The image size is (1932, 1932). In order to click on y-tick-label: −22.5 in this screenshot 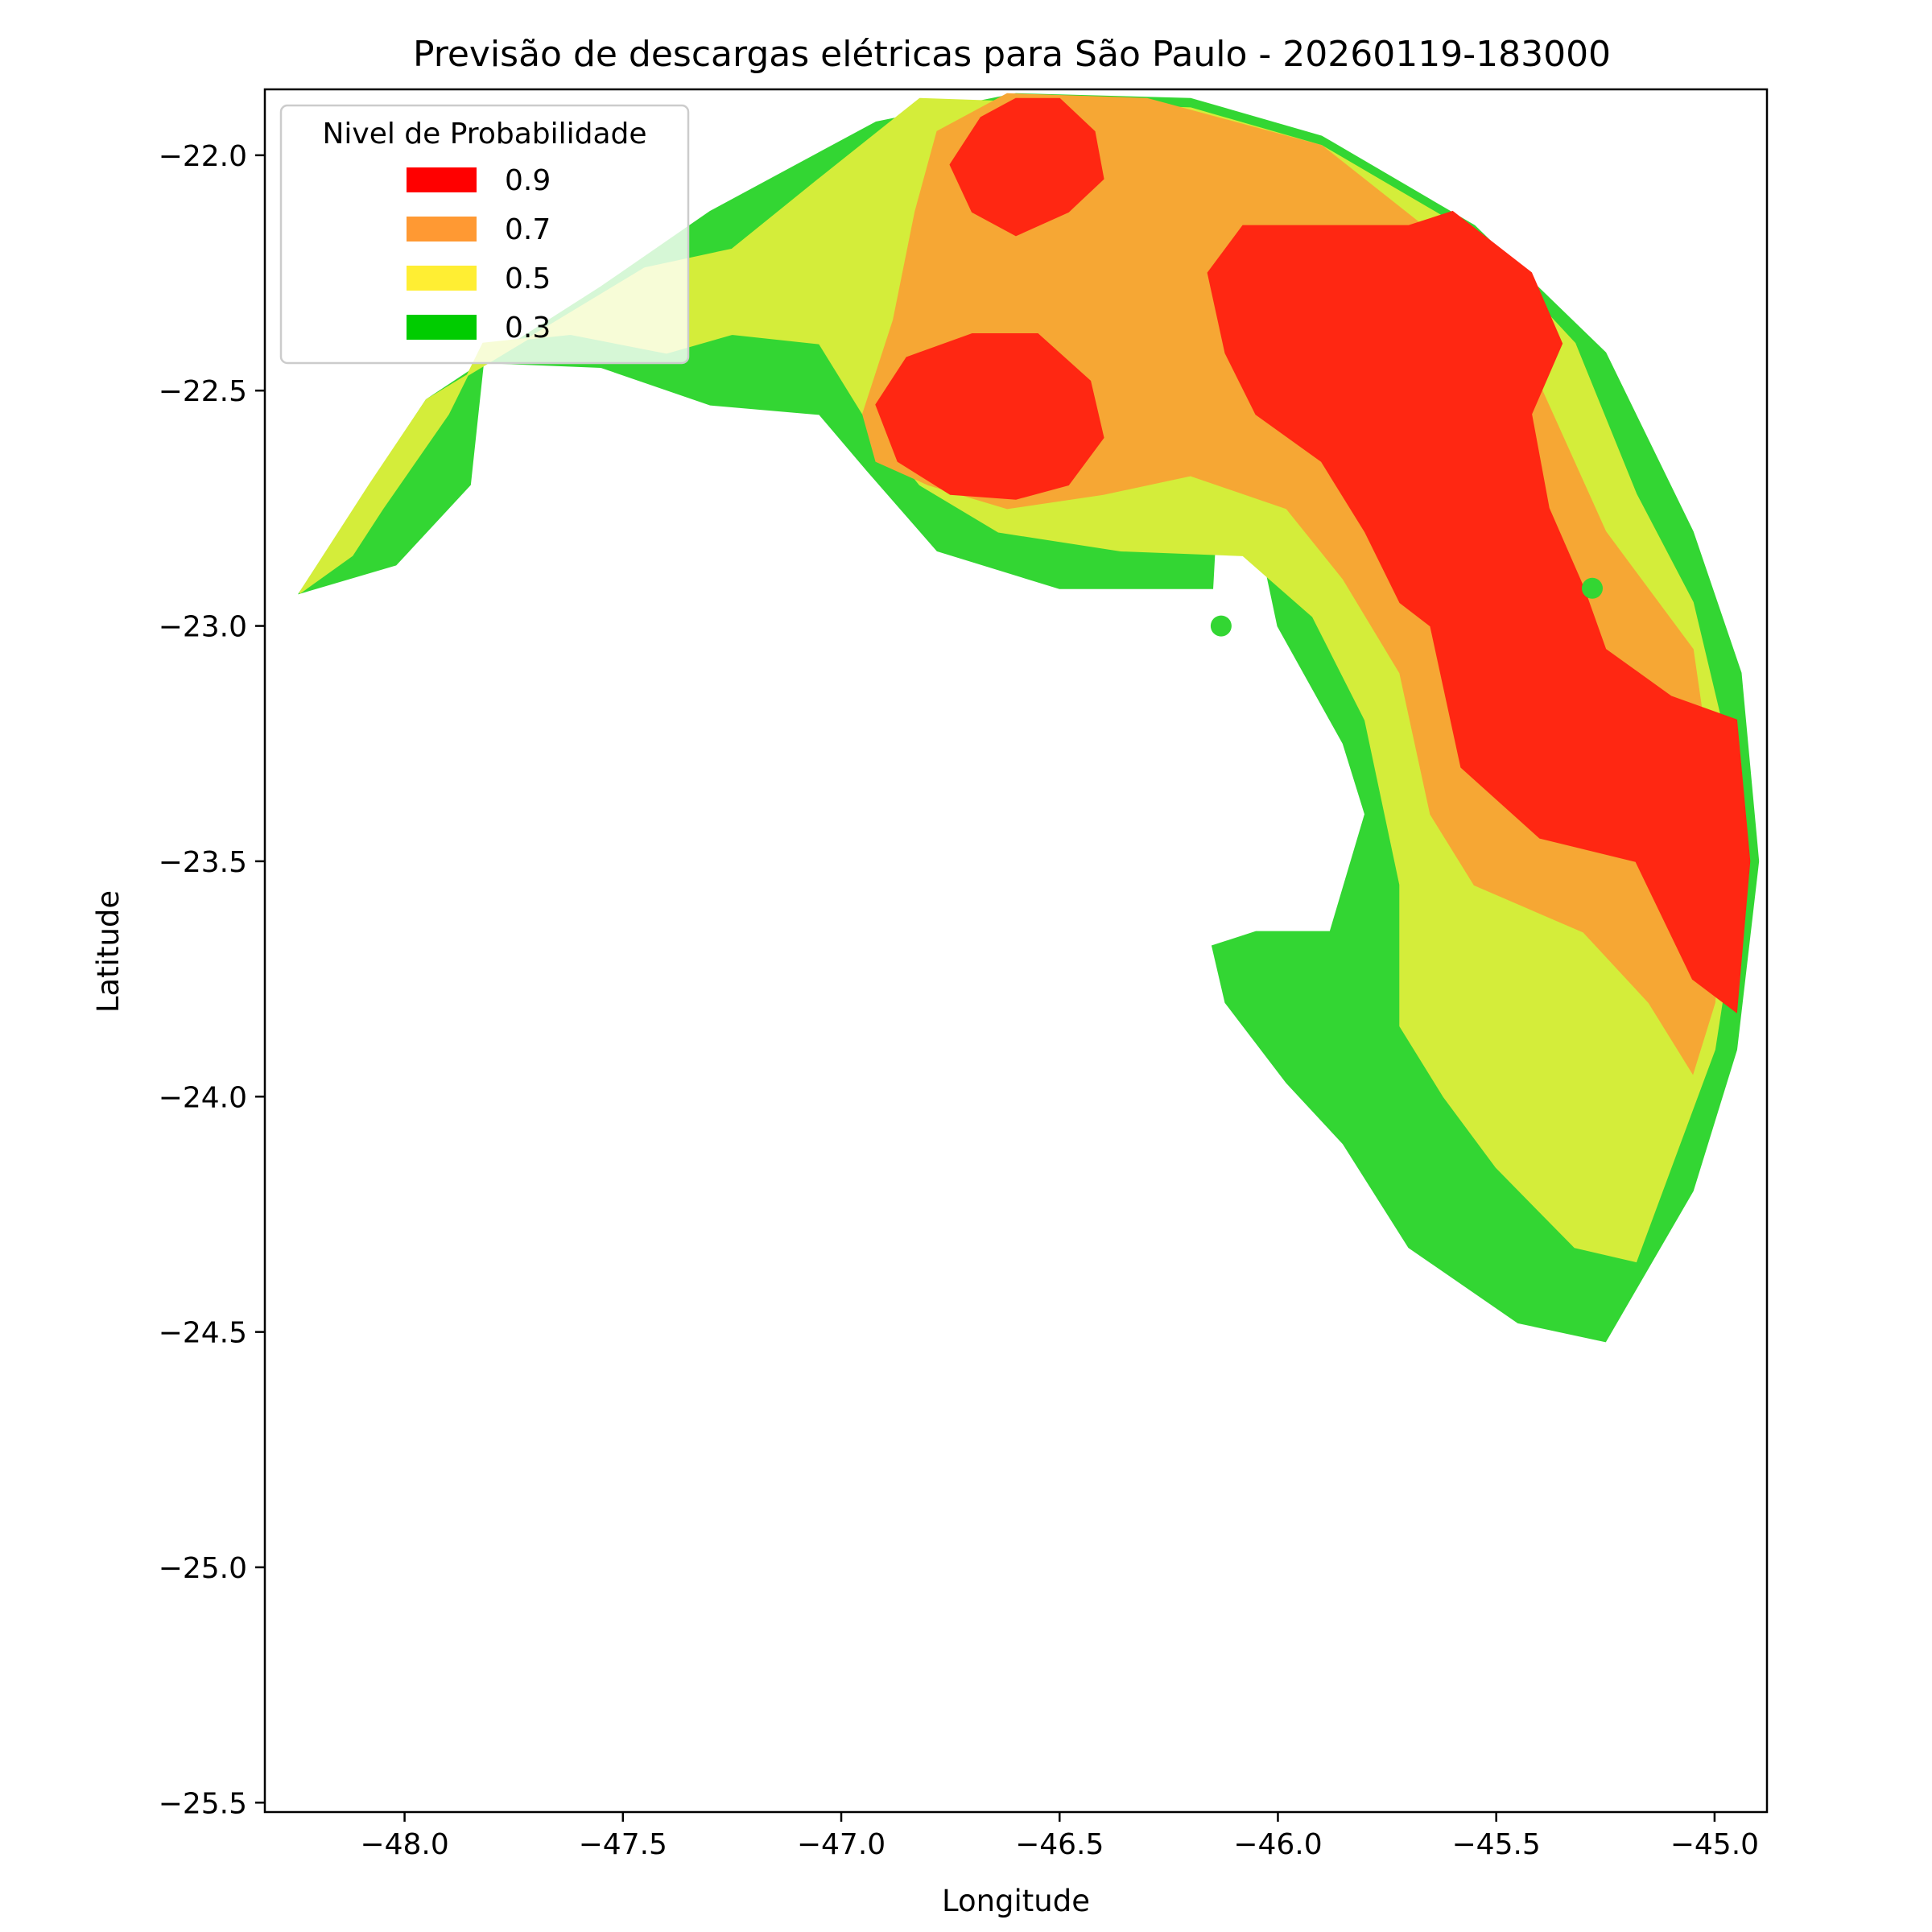, I will do `click(203, 391)`.